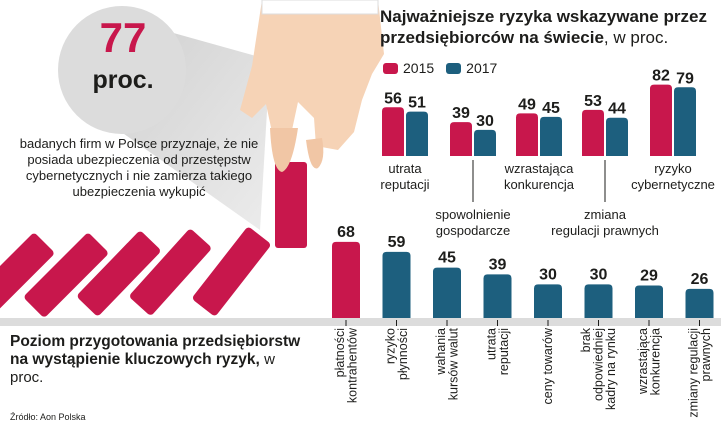 Image resolution: width=721 pixels, height=431 pixels. I want to click on bottom-category-label-3-1: reputacji, so click(504, 351).